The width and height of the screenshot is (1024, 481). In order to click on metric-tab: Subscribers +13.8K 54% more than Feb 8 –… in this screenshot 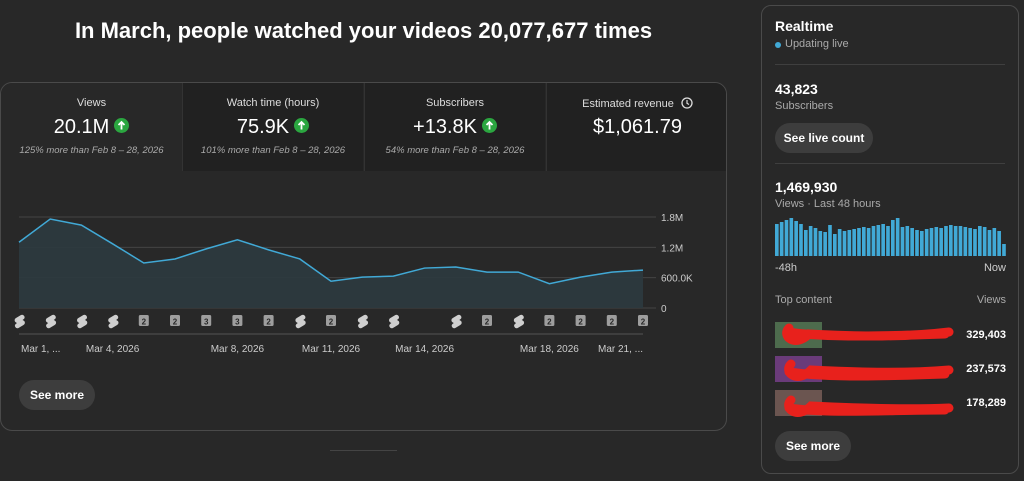, I will do `click(454, 127)`.